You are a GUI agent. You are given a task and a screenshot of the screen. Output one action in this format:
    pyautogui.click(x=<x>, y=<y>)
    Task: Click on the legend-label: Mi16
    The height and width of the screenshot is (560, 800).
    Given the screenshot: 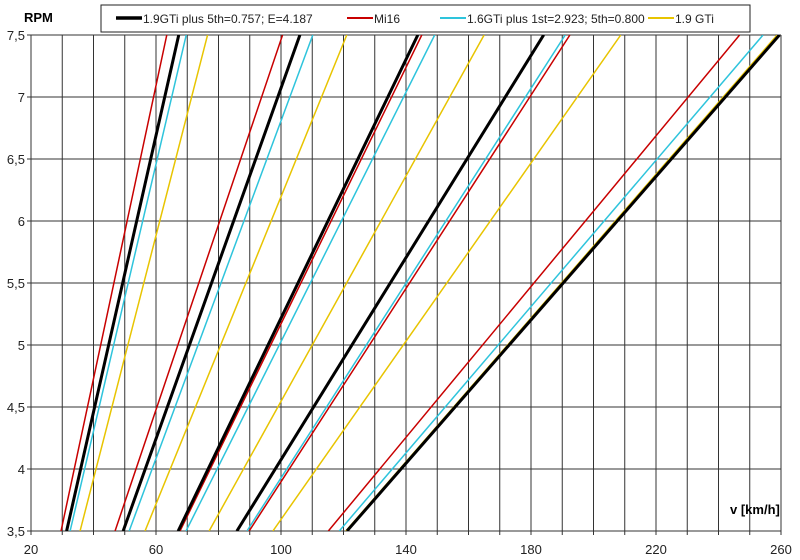 What is the action you would take?
    pyautogui.click(x=387, y=19)
    